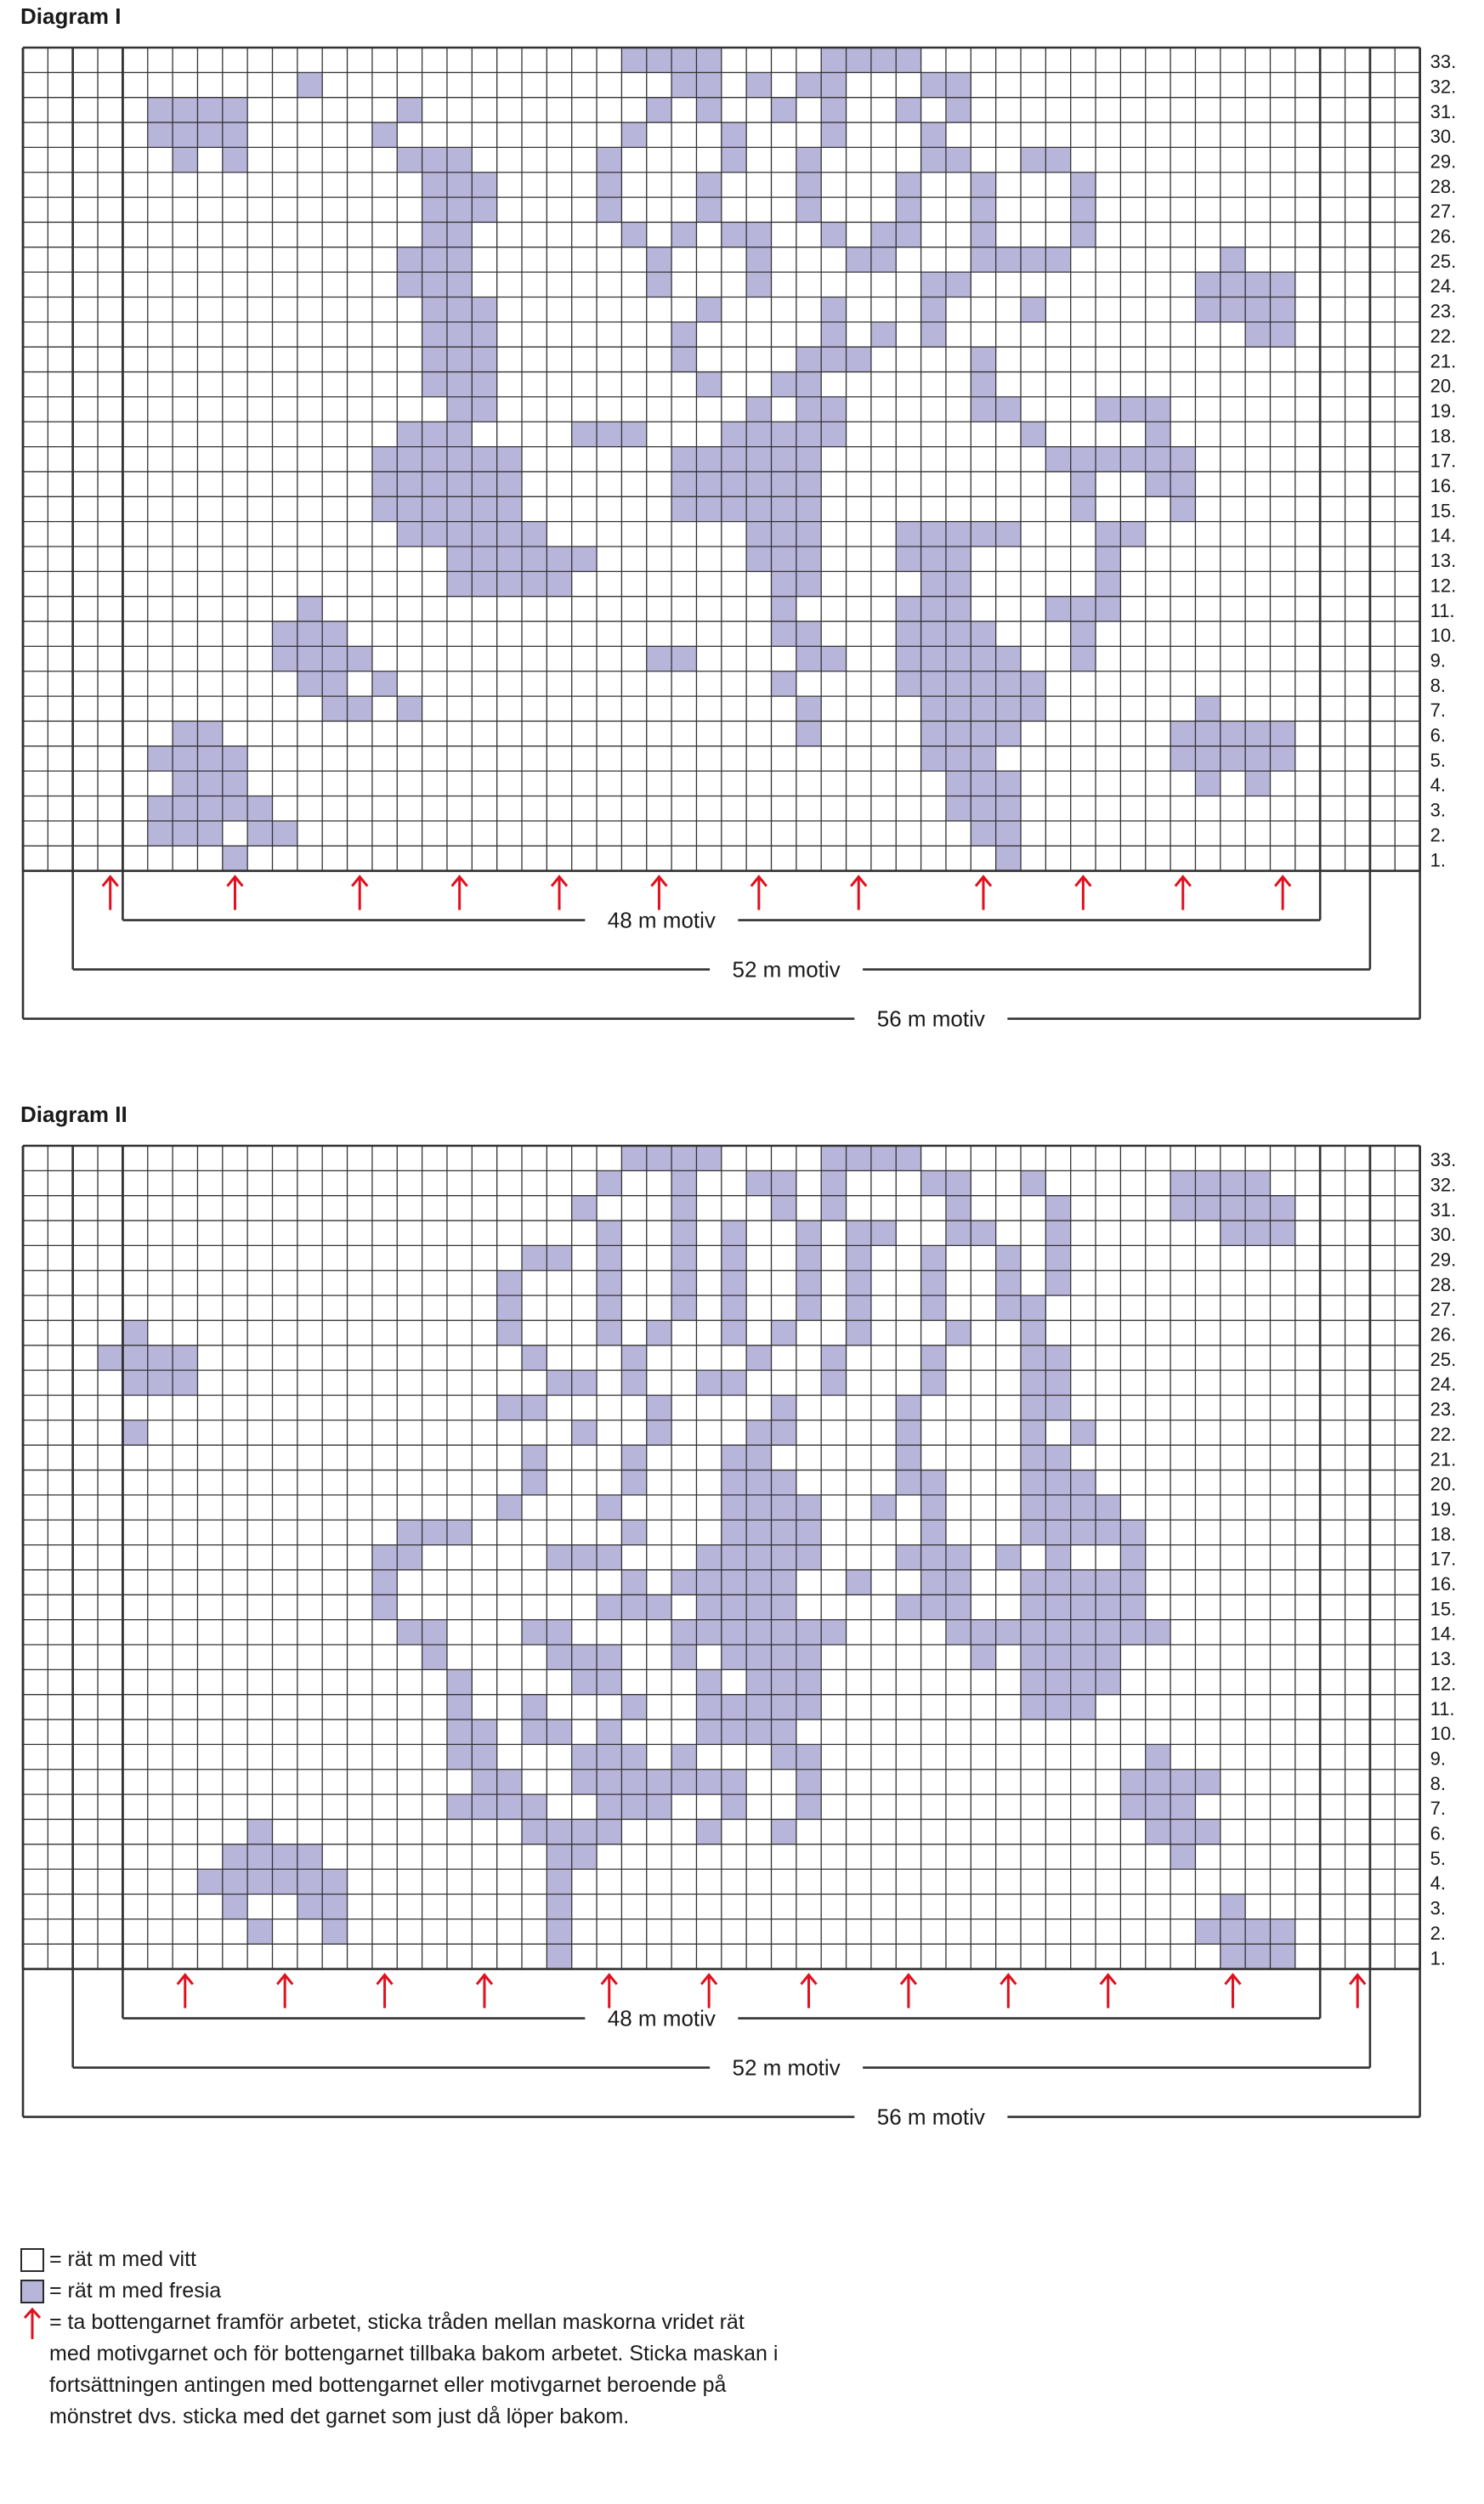 This screenshot has height=2504, width=1484. I want to click on diagram-2-row-number: 6., so click(1438, 1833).